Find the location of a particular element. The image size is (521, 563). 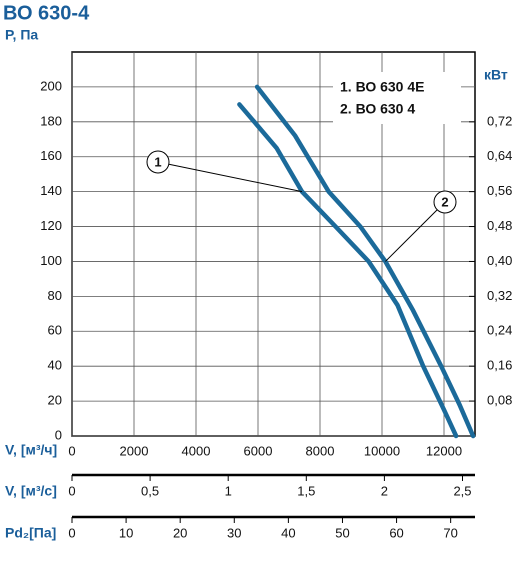

x-tick-label: 1 is located at coordinates (228, 490).